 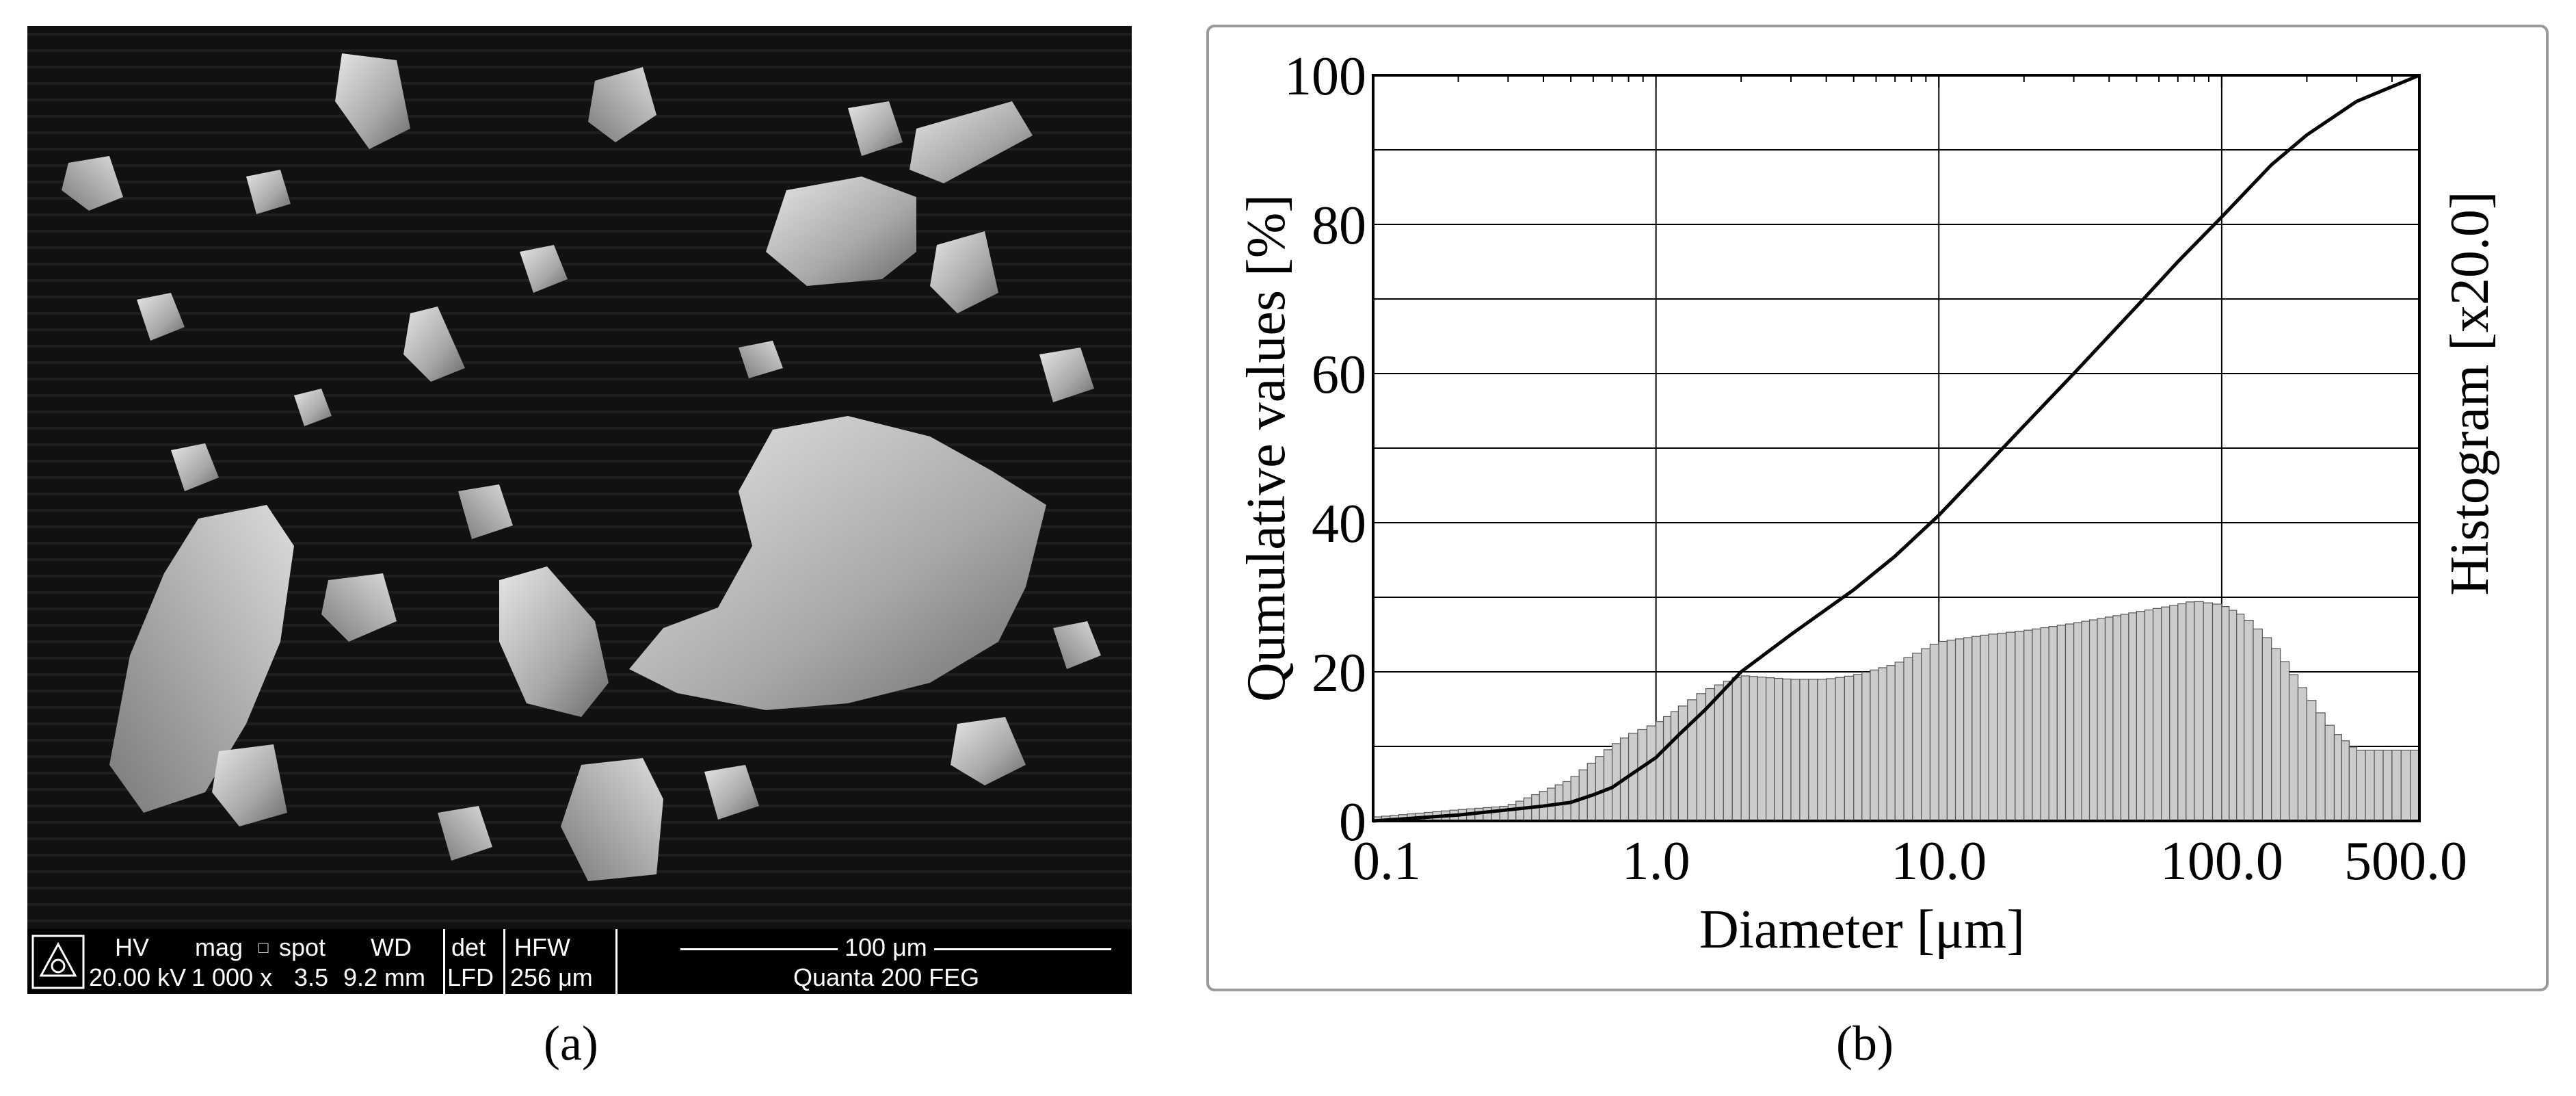 What do you see at coordinates (837, 563) in the screenshot?
I see `large-particle` at bounding box center [837, 563].